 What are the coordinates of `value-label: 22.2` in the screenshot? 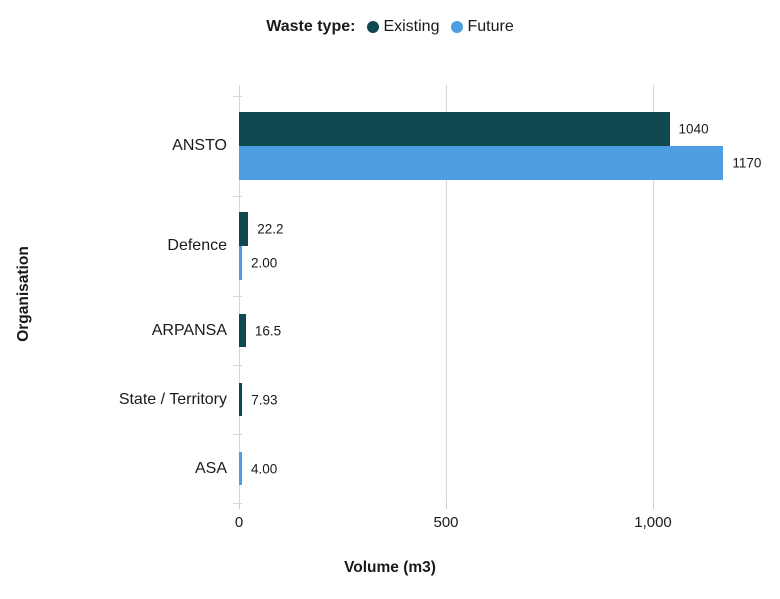 It's located at (270, 229).